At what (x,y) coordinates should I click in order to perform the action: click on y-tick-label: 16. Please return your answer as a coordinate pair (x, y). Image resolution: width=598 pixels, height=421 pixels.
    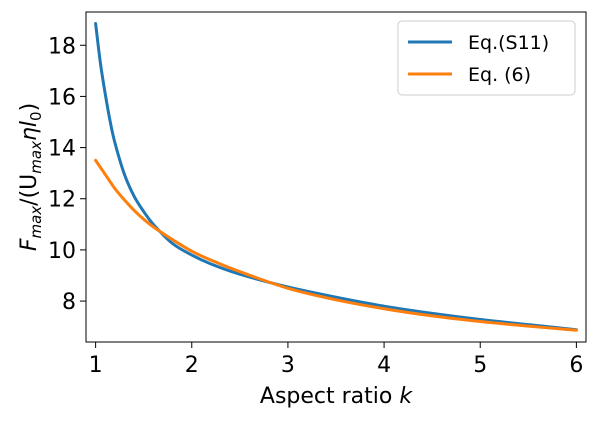
    Looking at the image, I should click on (62, 97).